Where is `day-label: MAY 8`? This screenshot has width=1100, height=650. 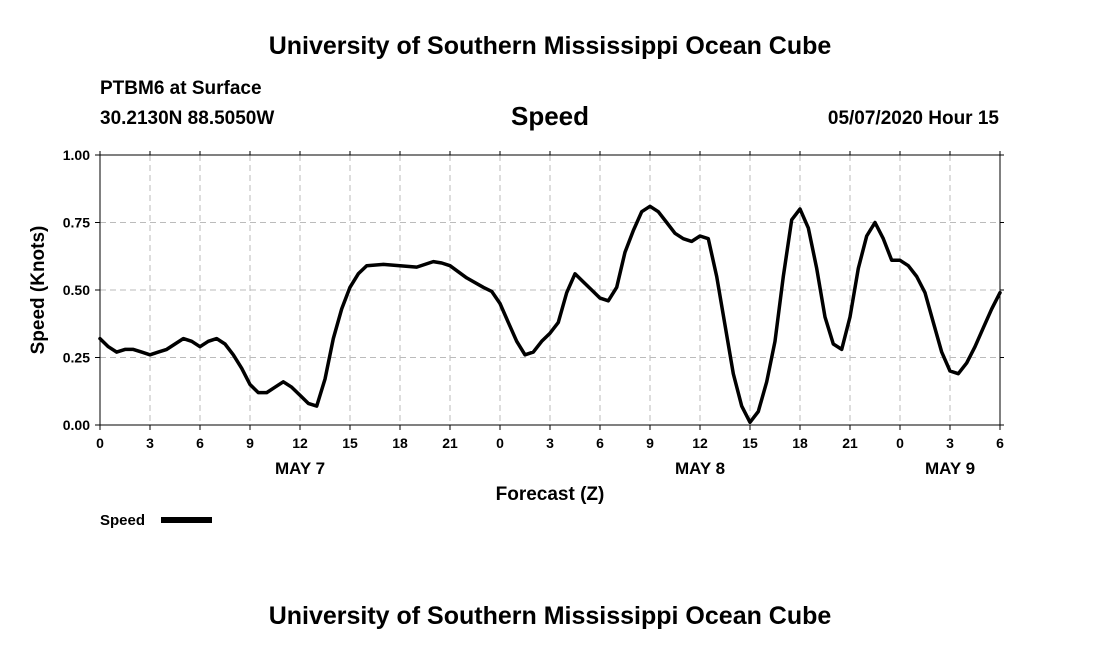 day-label: MAY 8 is located at coordinates (700, 468).